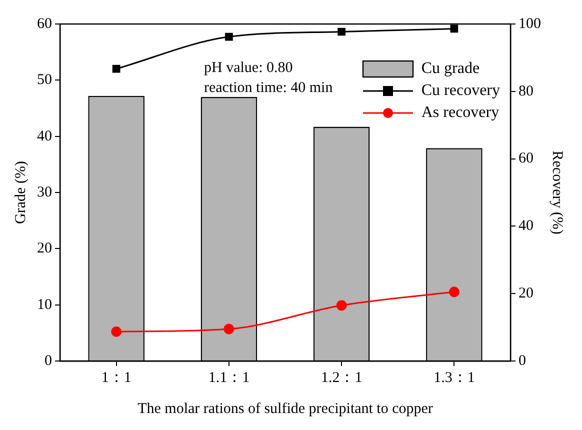 The height and width of the screenshot is (430, 582). What do you see at coordinates (526, 226) in the screenshot?
I see `y2-tick-label: 40` at bounding box center [526, 226].